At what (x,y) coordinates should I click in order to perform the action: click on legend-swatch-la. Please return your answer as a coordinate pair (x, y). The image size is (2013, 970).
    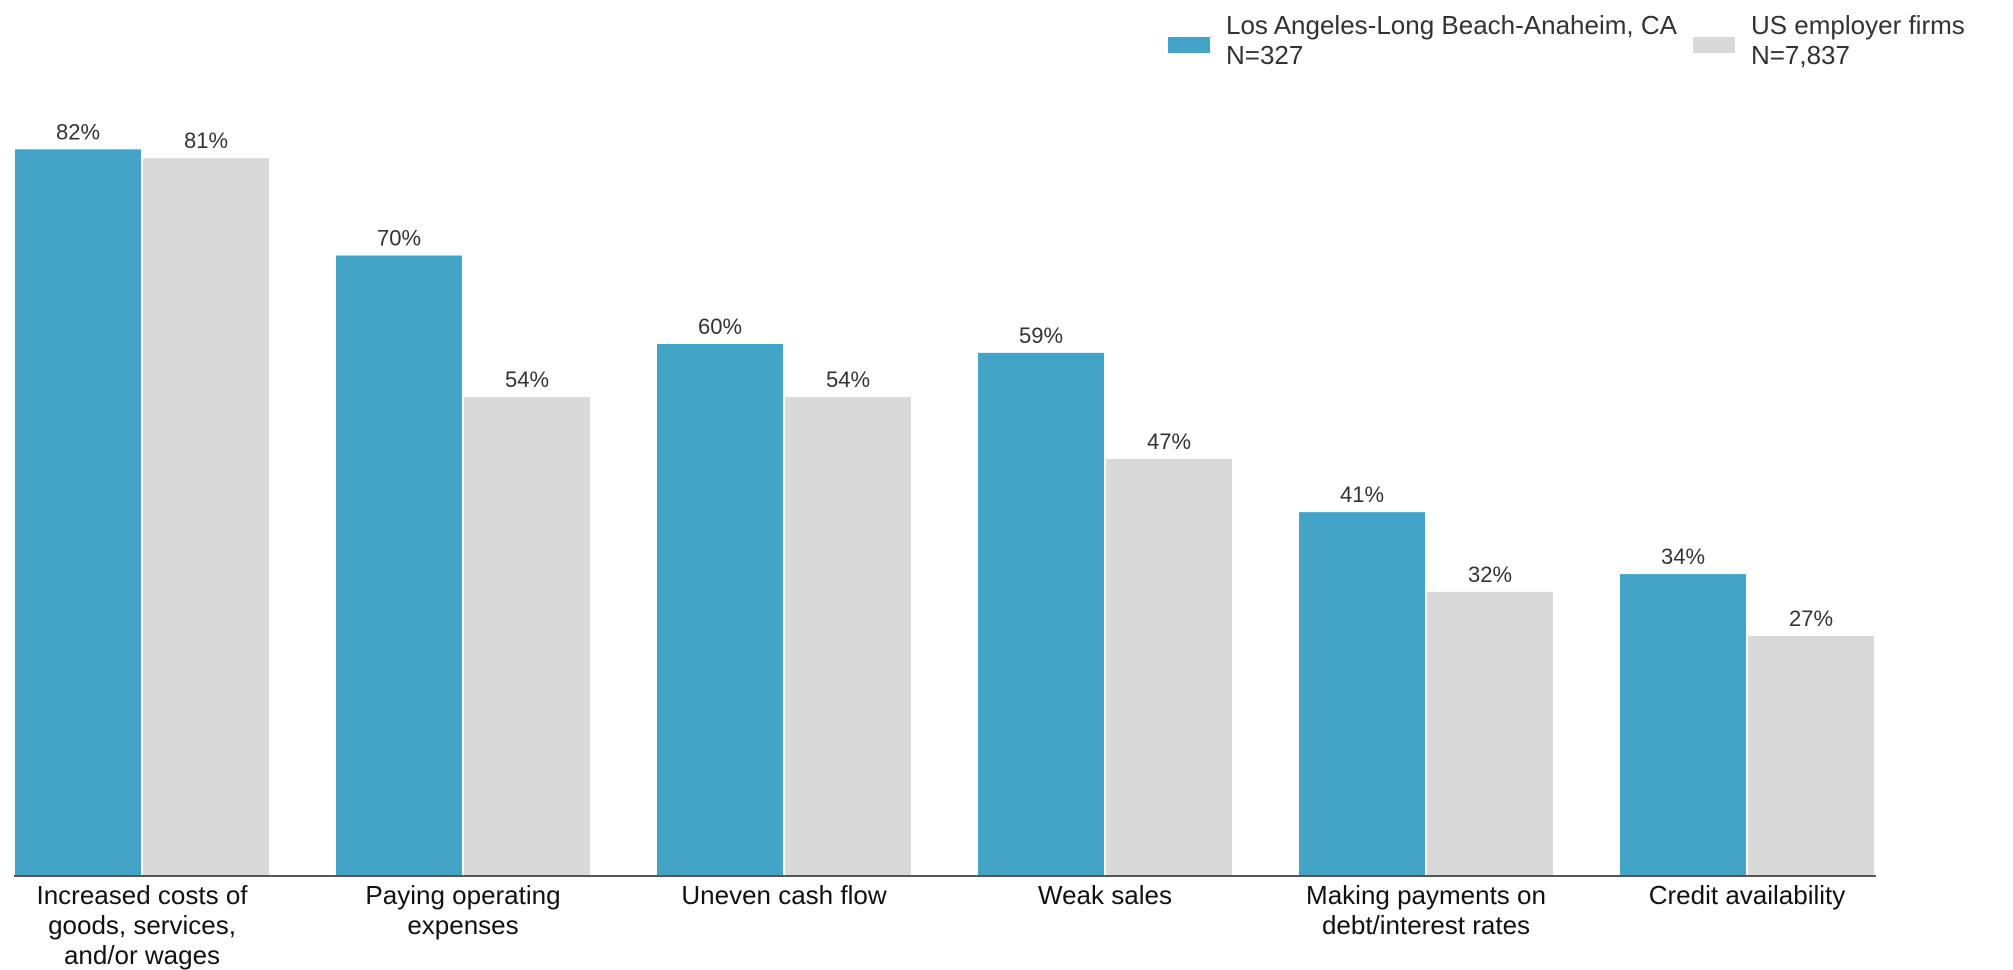
    Looking at the image, I should click on (1189, 45).